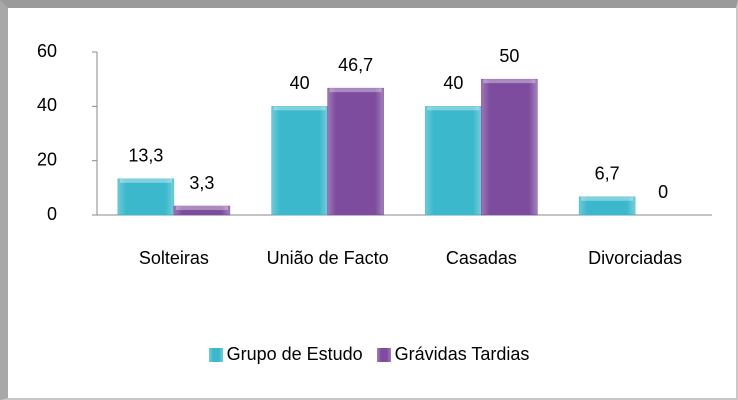 The height and width of the screenshot is (400, 738). Describe the element at coordinates (173, 258) in the screenshot. I see `x-tick-label: Solteiras` at that location.